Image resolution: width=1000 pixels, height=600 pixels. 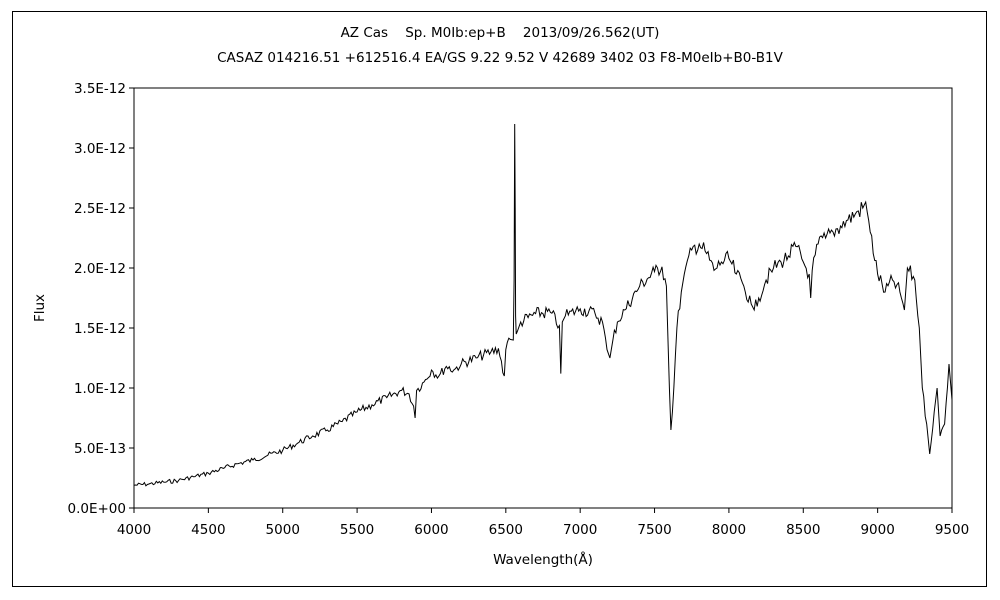 What do you see at coordinates (134, 530) in the screenshot?
I see `x-tick-label: 4000` at bounding box center [134, 530].